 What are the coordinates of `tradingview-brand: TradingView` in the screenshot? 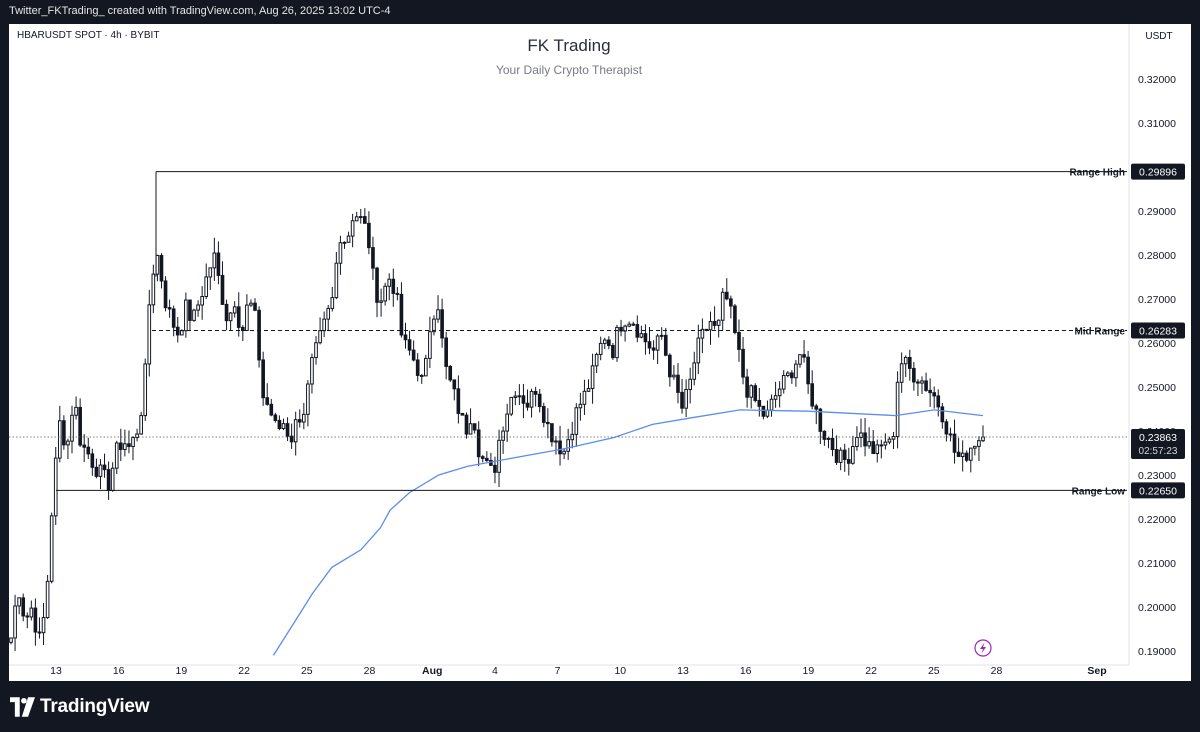 It's located at (80, 707).